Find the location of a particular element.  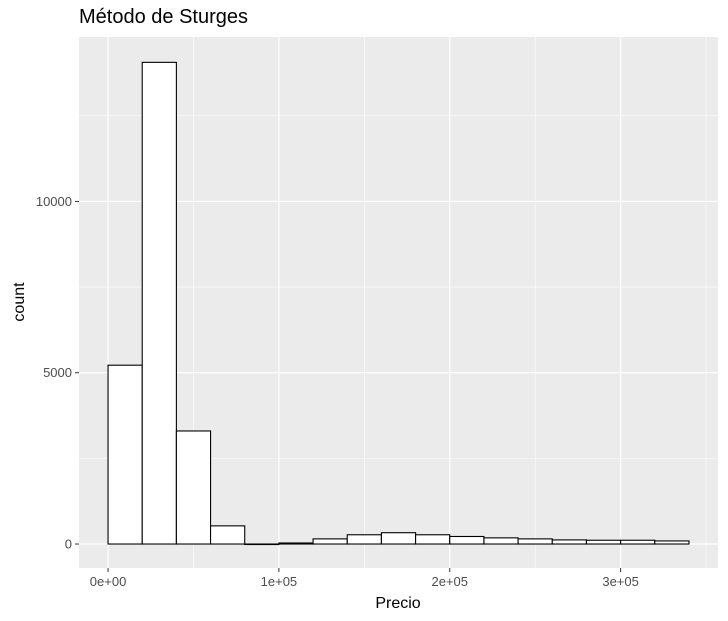

y-tick-label: 5000 is located at coordinates (57, 372).